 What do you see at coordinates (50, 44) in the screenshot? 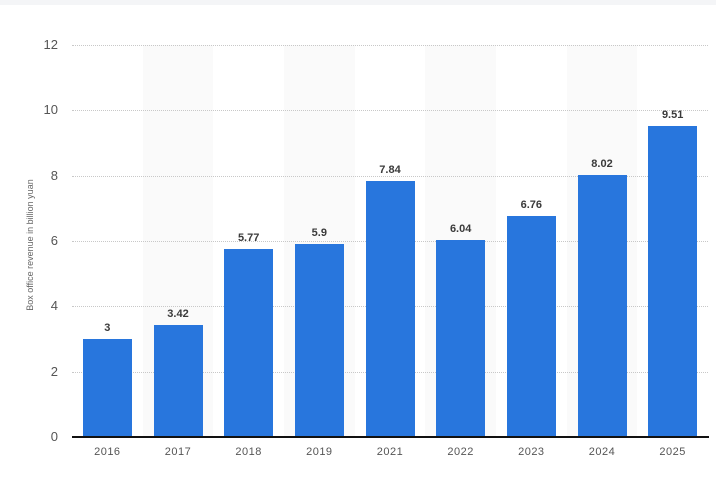
I see `y-tick-label: 12` at bounding box center [50, 44].